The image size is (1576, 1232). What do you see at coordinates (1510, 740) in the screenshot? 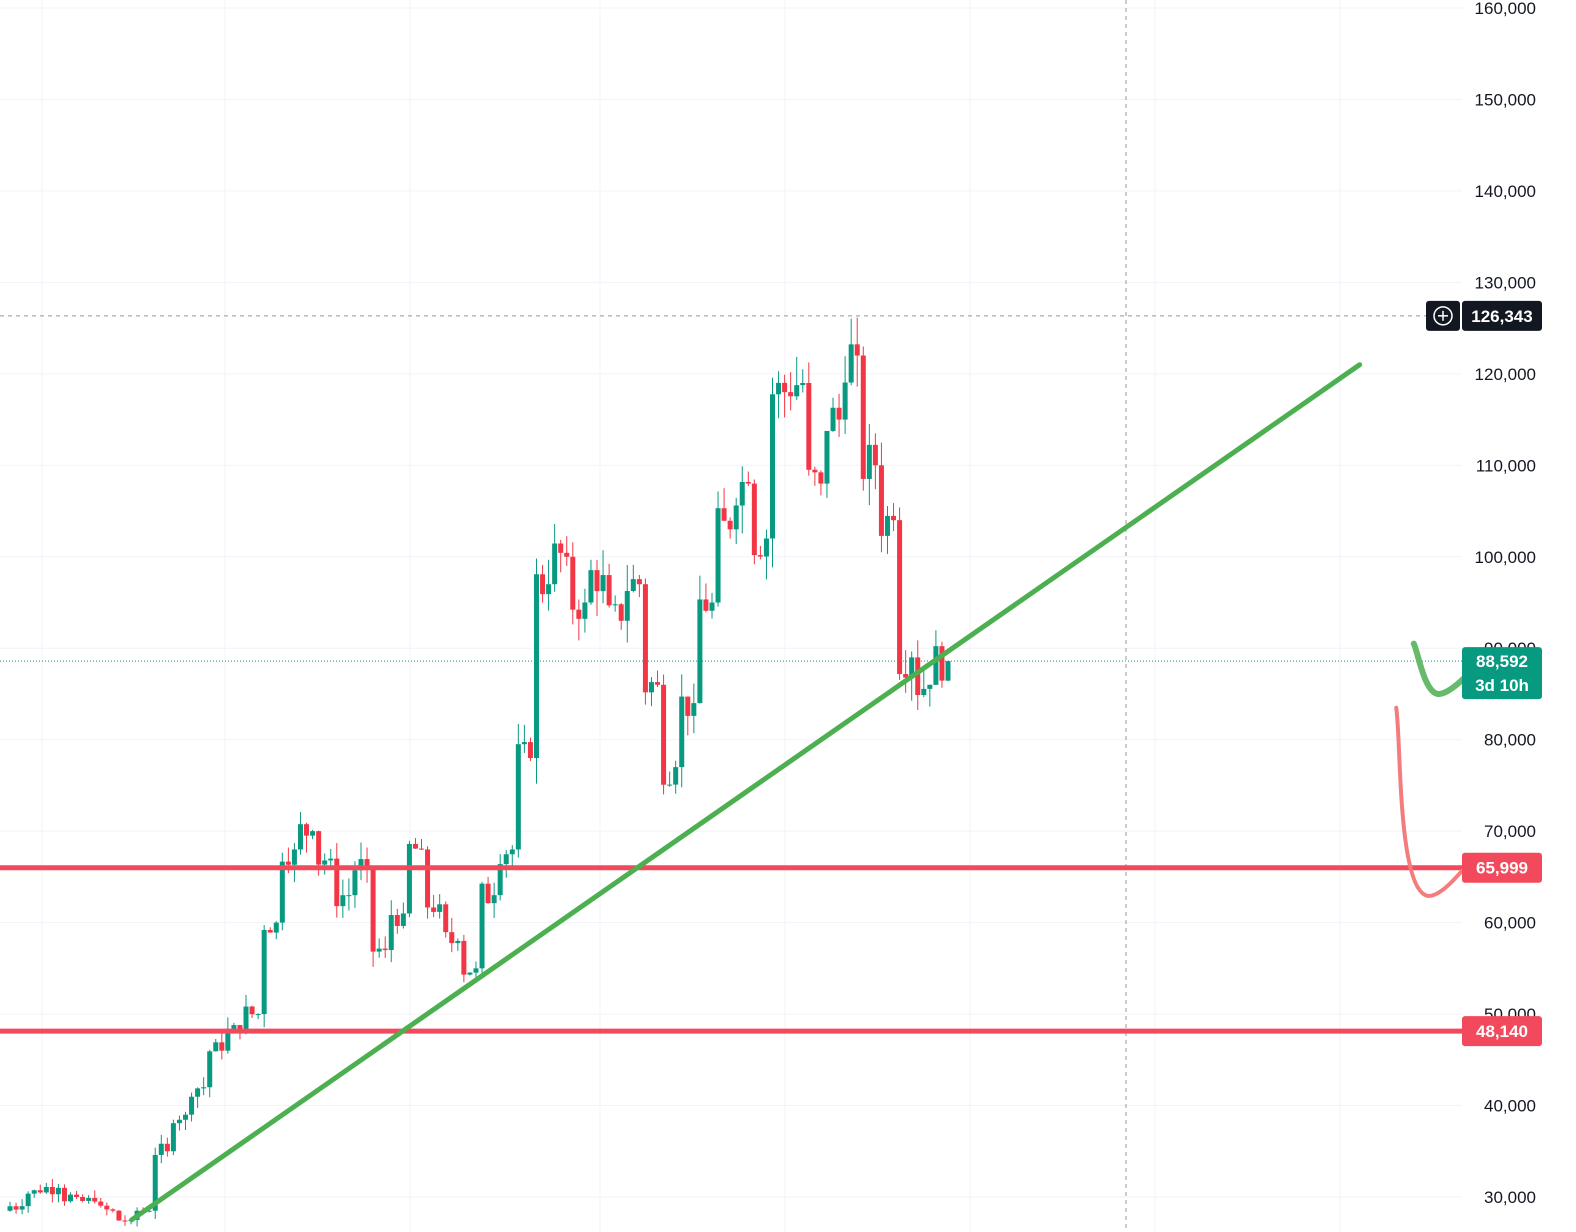
I see `y-tick-label: 80,000` at bounding box center [1510, 740].